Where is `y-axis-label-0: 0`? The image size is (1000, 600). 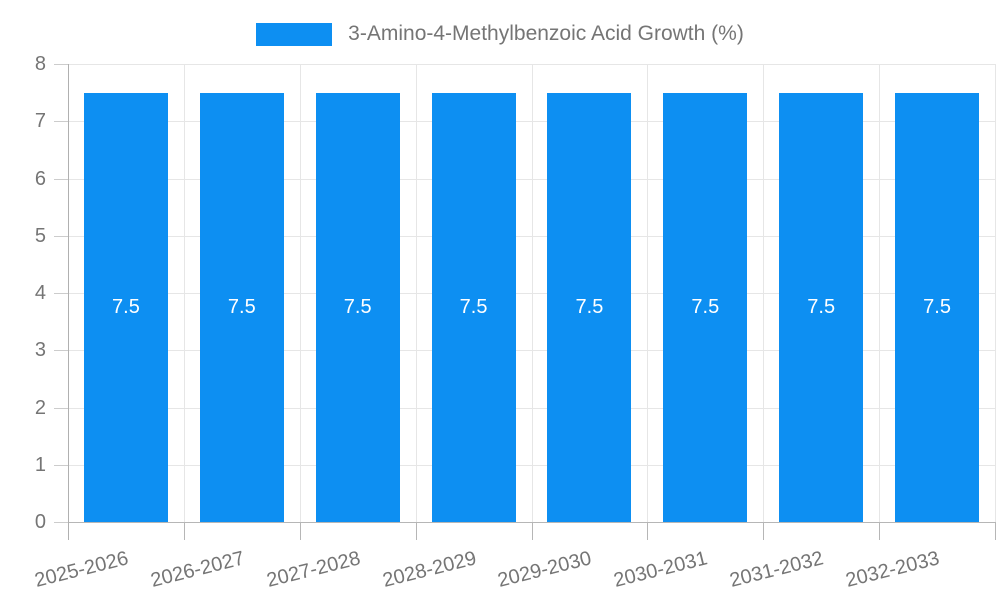 y-axis-label-0: 0 is located at coordinates (40, 522).